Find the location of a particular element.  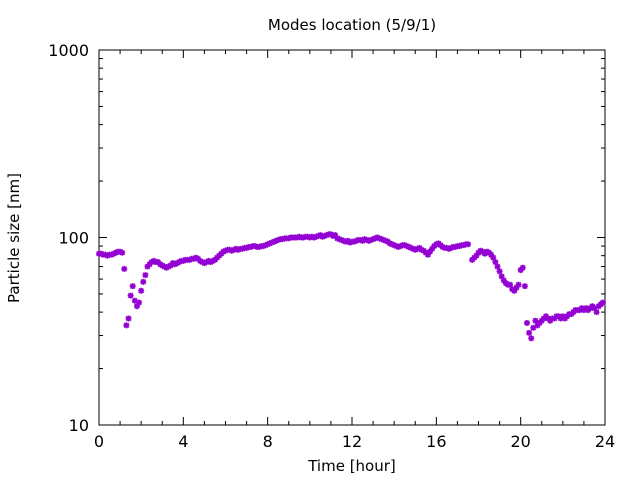

y-tick-label: 10 is located at coordinates (79, 425).